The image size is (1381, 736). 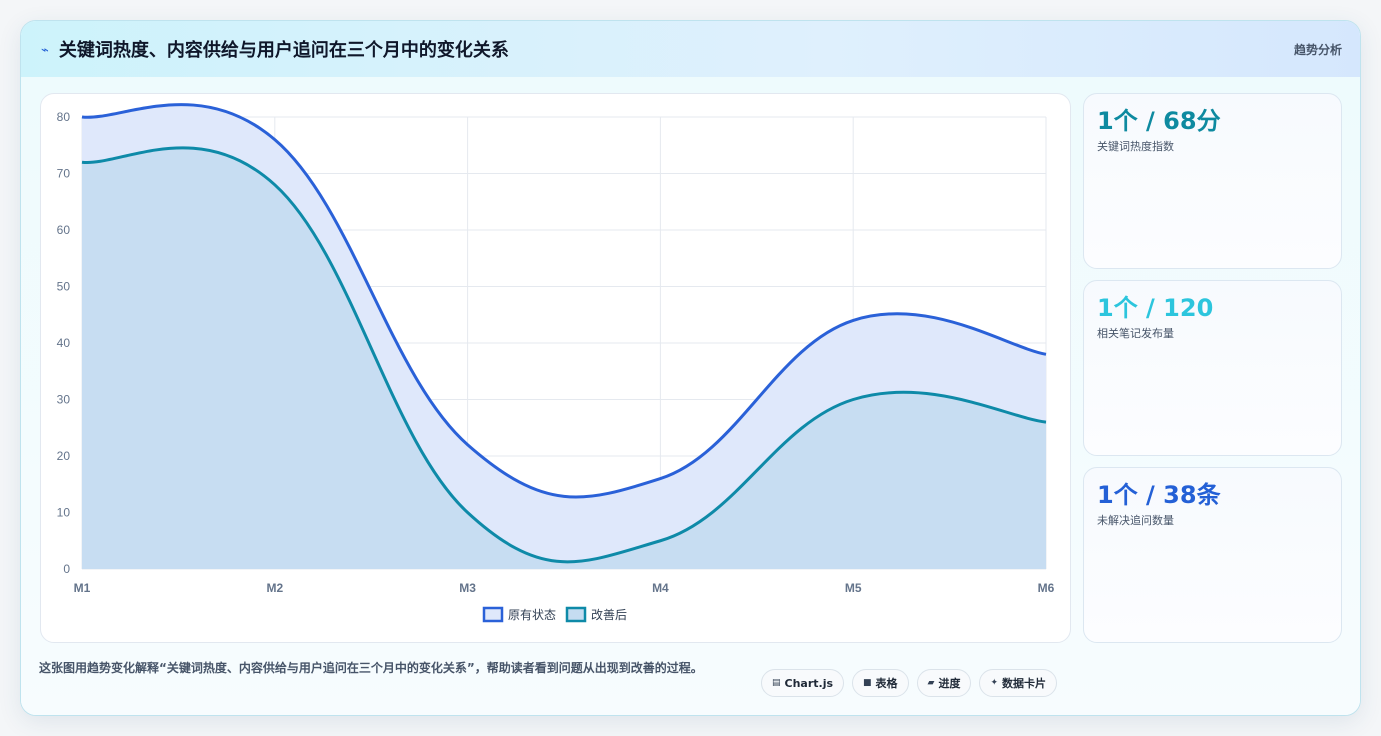 What do you see at coordinates (64, 230) in the screenshot?
I see `y-tick-label: 60` at bounding box center [64, 230].